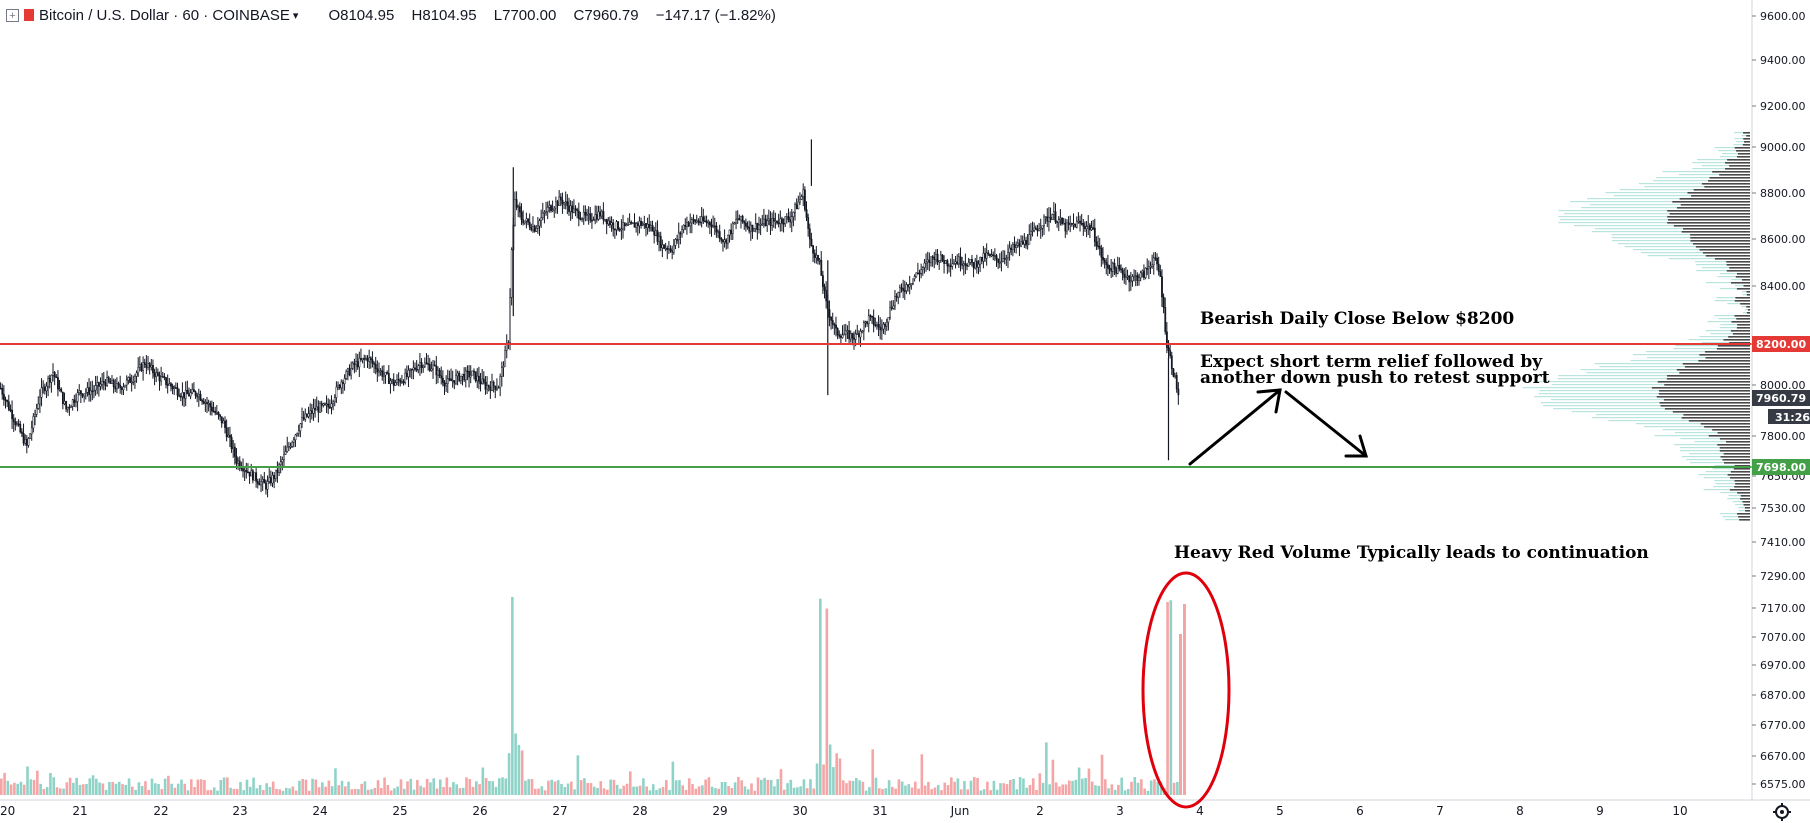  What do you see at coordinates (1783, 608) in the screenshot?
I see `price-tick-label: 7170.00` at bounding box center [1783, 608].